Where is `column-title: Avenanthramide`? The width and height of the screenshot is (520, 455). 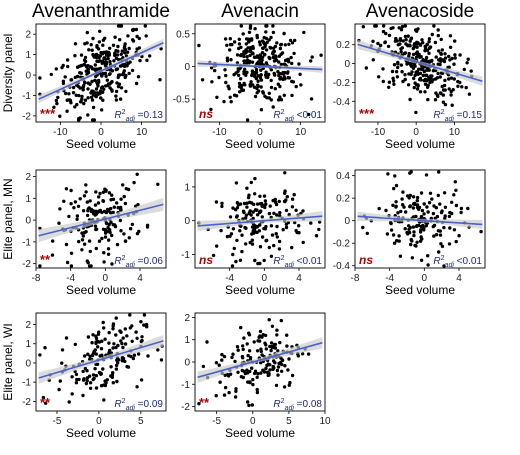 column-title: Avenanthramide is located at coordinates (101, 11).